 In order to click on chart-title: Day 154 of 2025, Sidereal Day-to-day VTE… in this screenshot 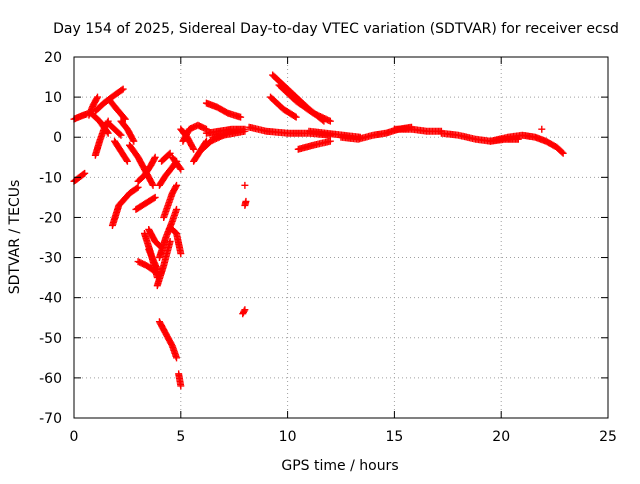, I will do `click(336, 29)`.